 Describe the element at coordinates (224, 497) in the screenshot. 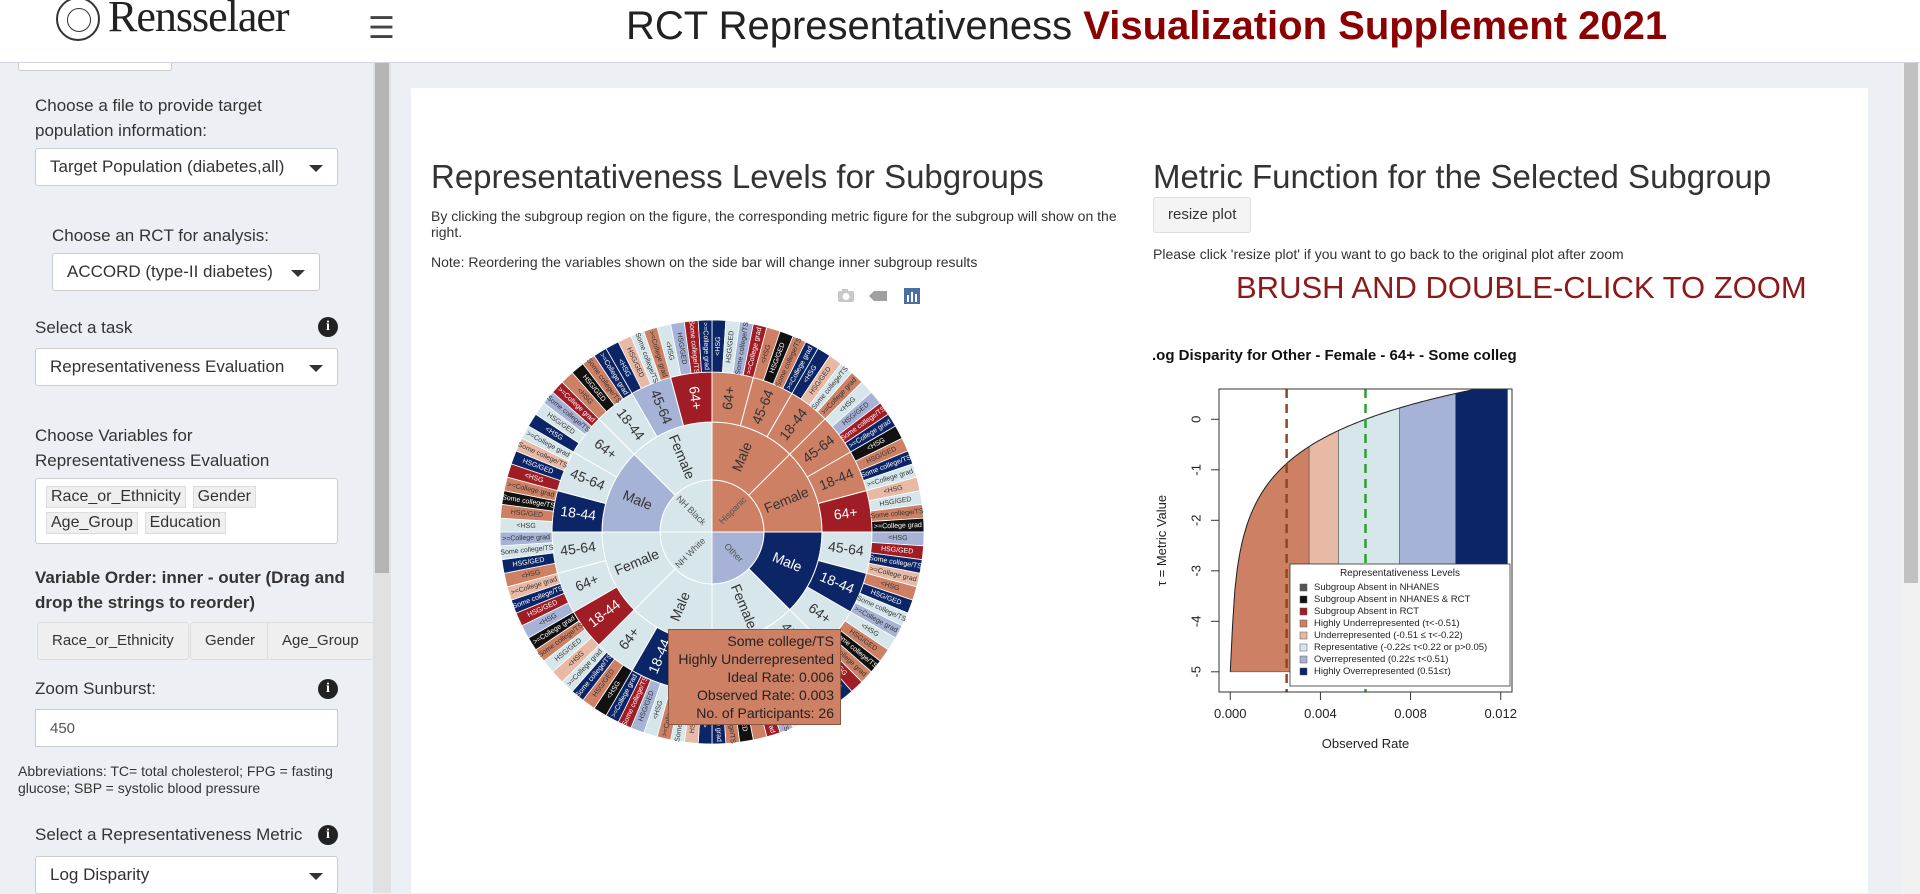

I see `var-chip: Gender` at that location.